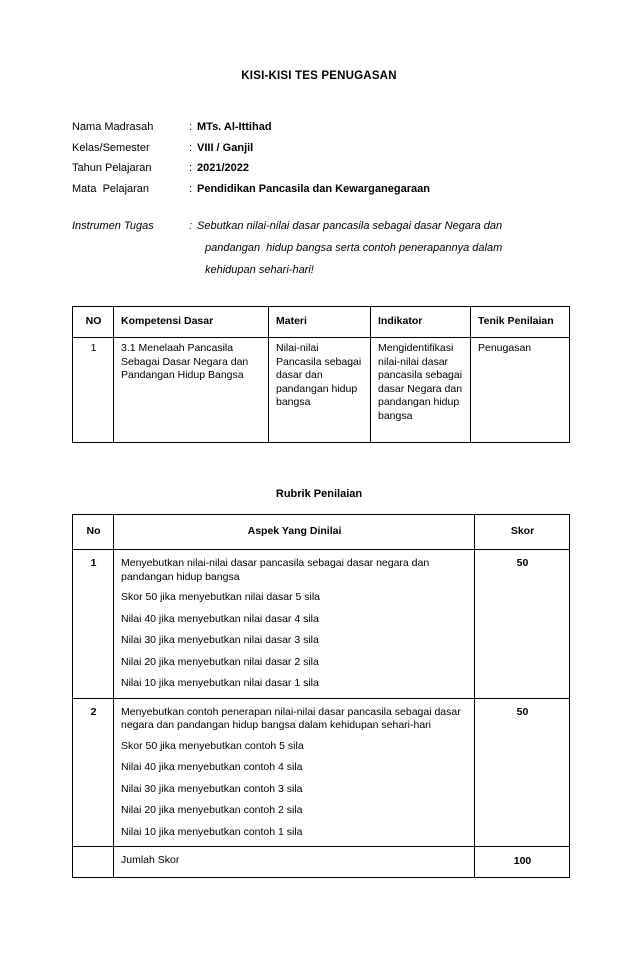 The width and height of the screenshot is (638, 975). What do you see at coordinates (322, 172) in the screenshot?
I see `identity-row-tahun-pelajaran: Tahun Pelajaran : 2021/2022` at bounding box center [322, 172].